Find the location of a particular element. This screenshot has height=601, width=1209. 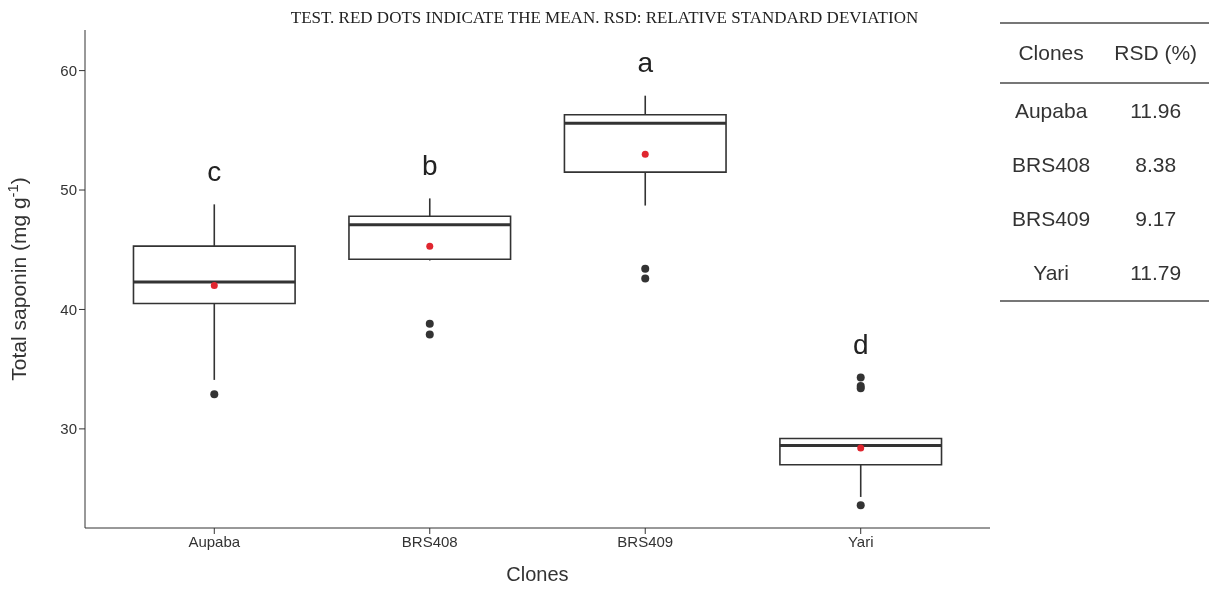

x-tick-label: BRS409 is located at coordinates (645, 541).